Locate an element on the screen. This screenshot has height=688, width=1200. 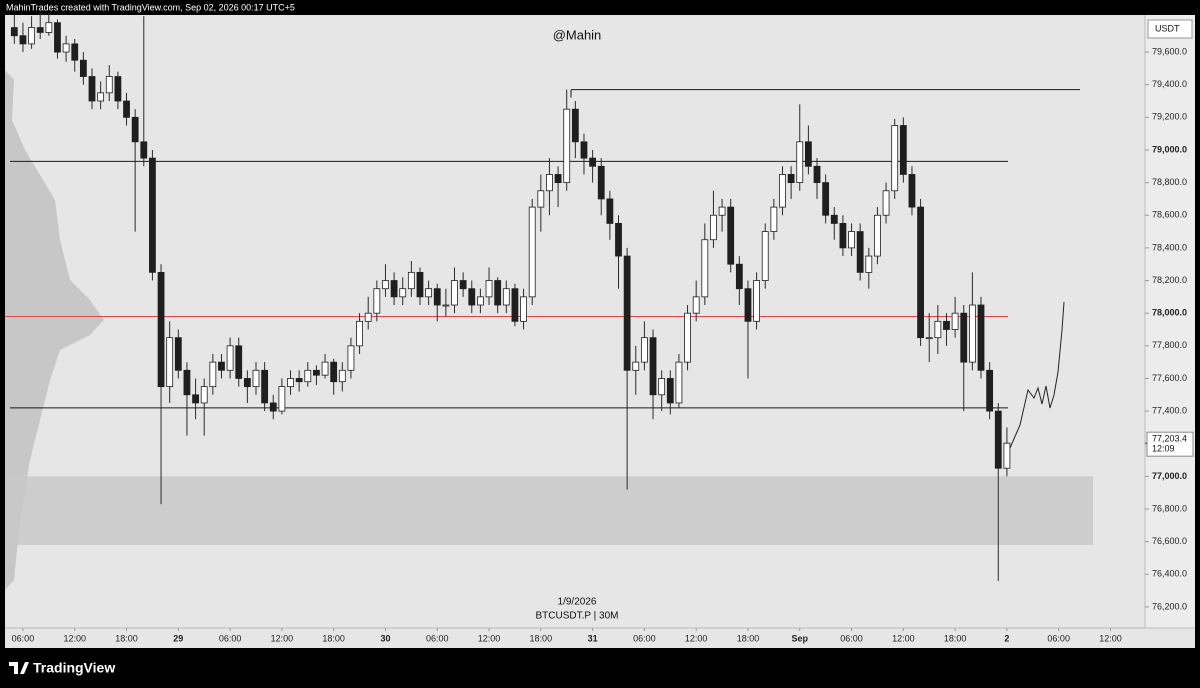
x-tick-label: 18:00 is located at coordinates (333, 638).